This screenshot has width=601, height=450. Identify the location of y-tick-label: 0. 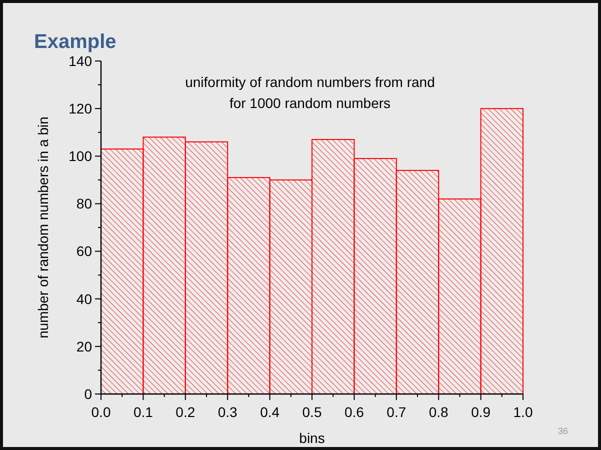
(88, 394).